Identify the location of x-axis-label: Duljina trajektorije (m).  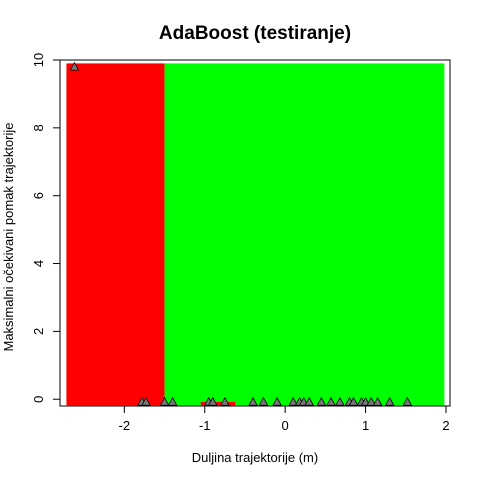
(255, 457).